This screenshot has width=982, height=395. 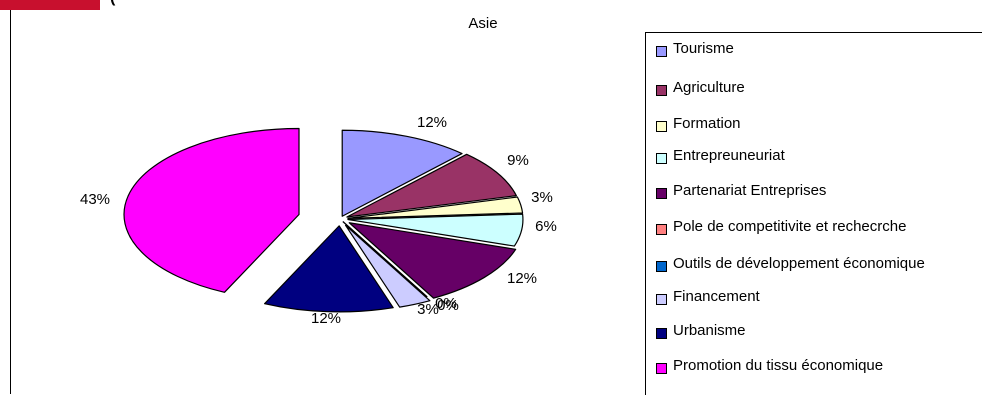 I want to click on pie-data-label-9: 12%, so click(x=326, y=318).